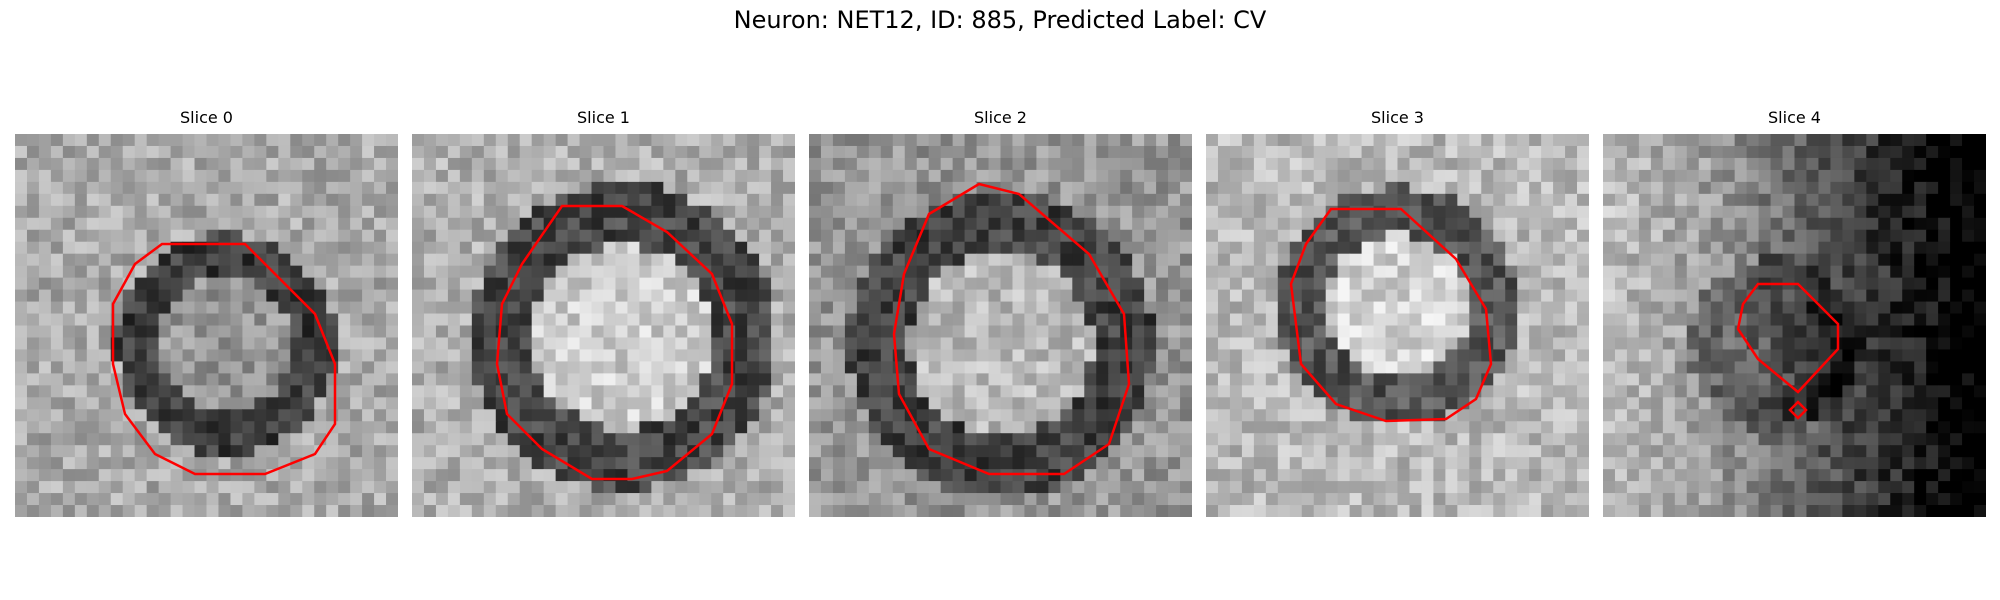  Describe the element at coordinates (1798, 410) in the screenshot. I see `neuron-contour-4-small` at that location.